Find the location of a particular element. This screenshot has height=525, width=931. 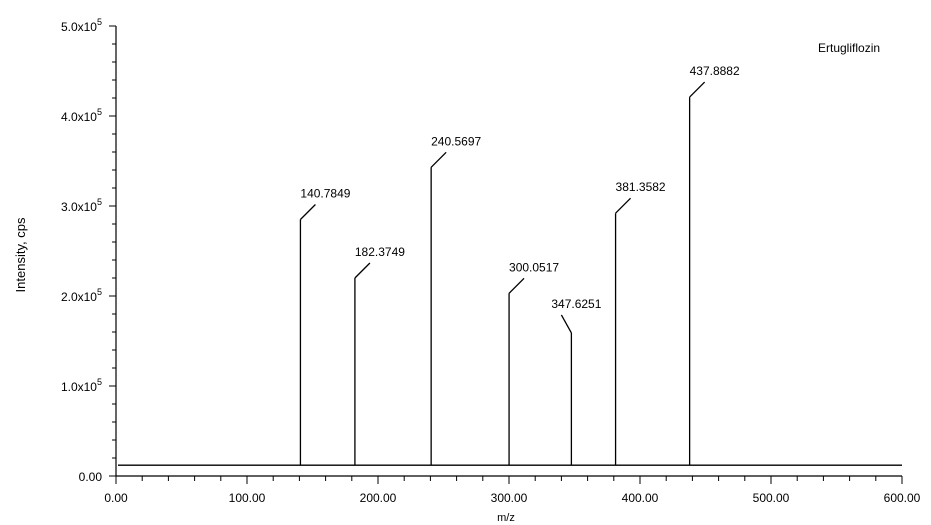

y-axis-ticks: 0.00 1.0x10⁵ 2.0x10⁵ 3.0x10⁵ 4.0x10⁵ 5.0x10⁵ is located at coordinates (88, 250).